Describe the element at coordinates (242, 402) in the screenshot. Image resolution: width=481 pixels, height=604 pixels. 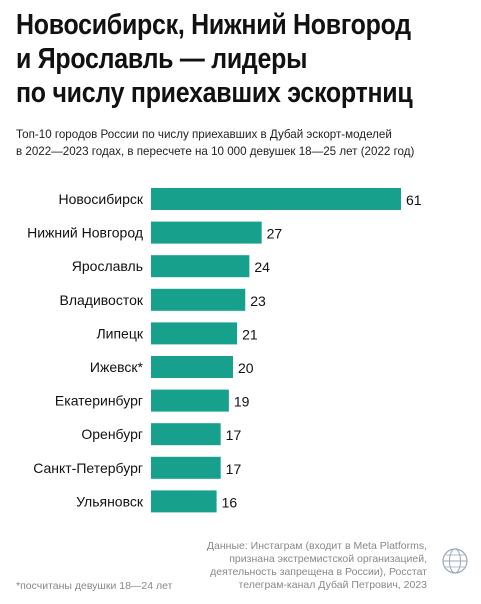
I see `value-label: 19` at that location.